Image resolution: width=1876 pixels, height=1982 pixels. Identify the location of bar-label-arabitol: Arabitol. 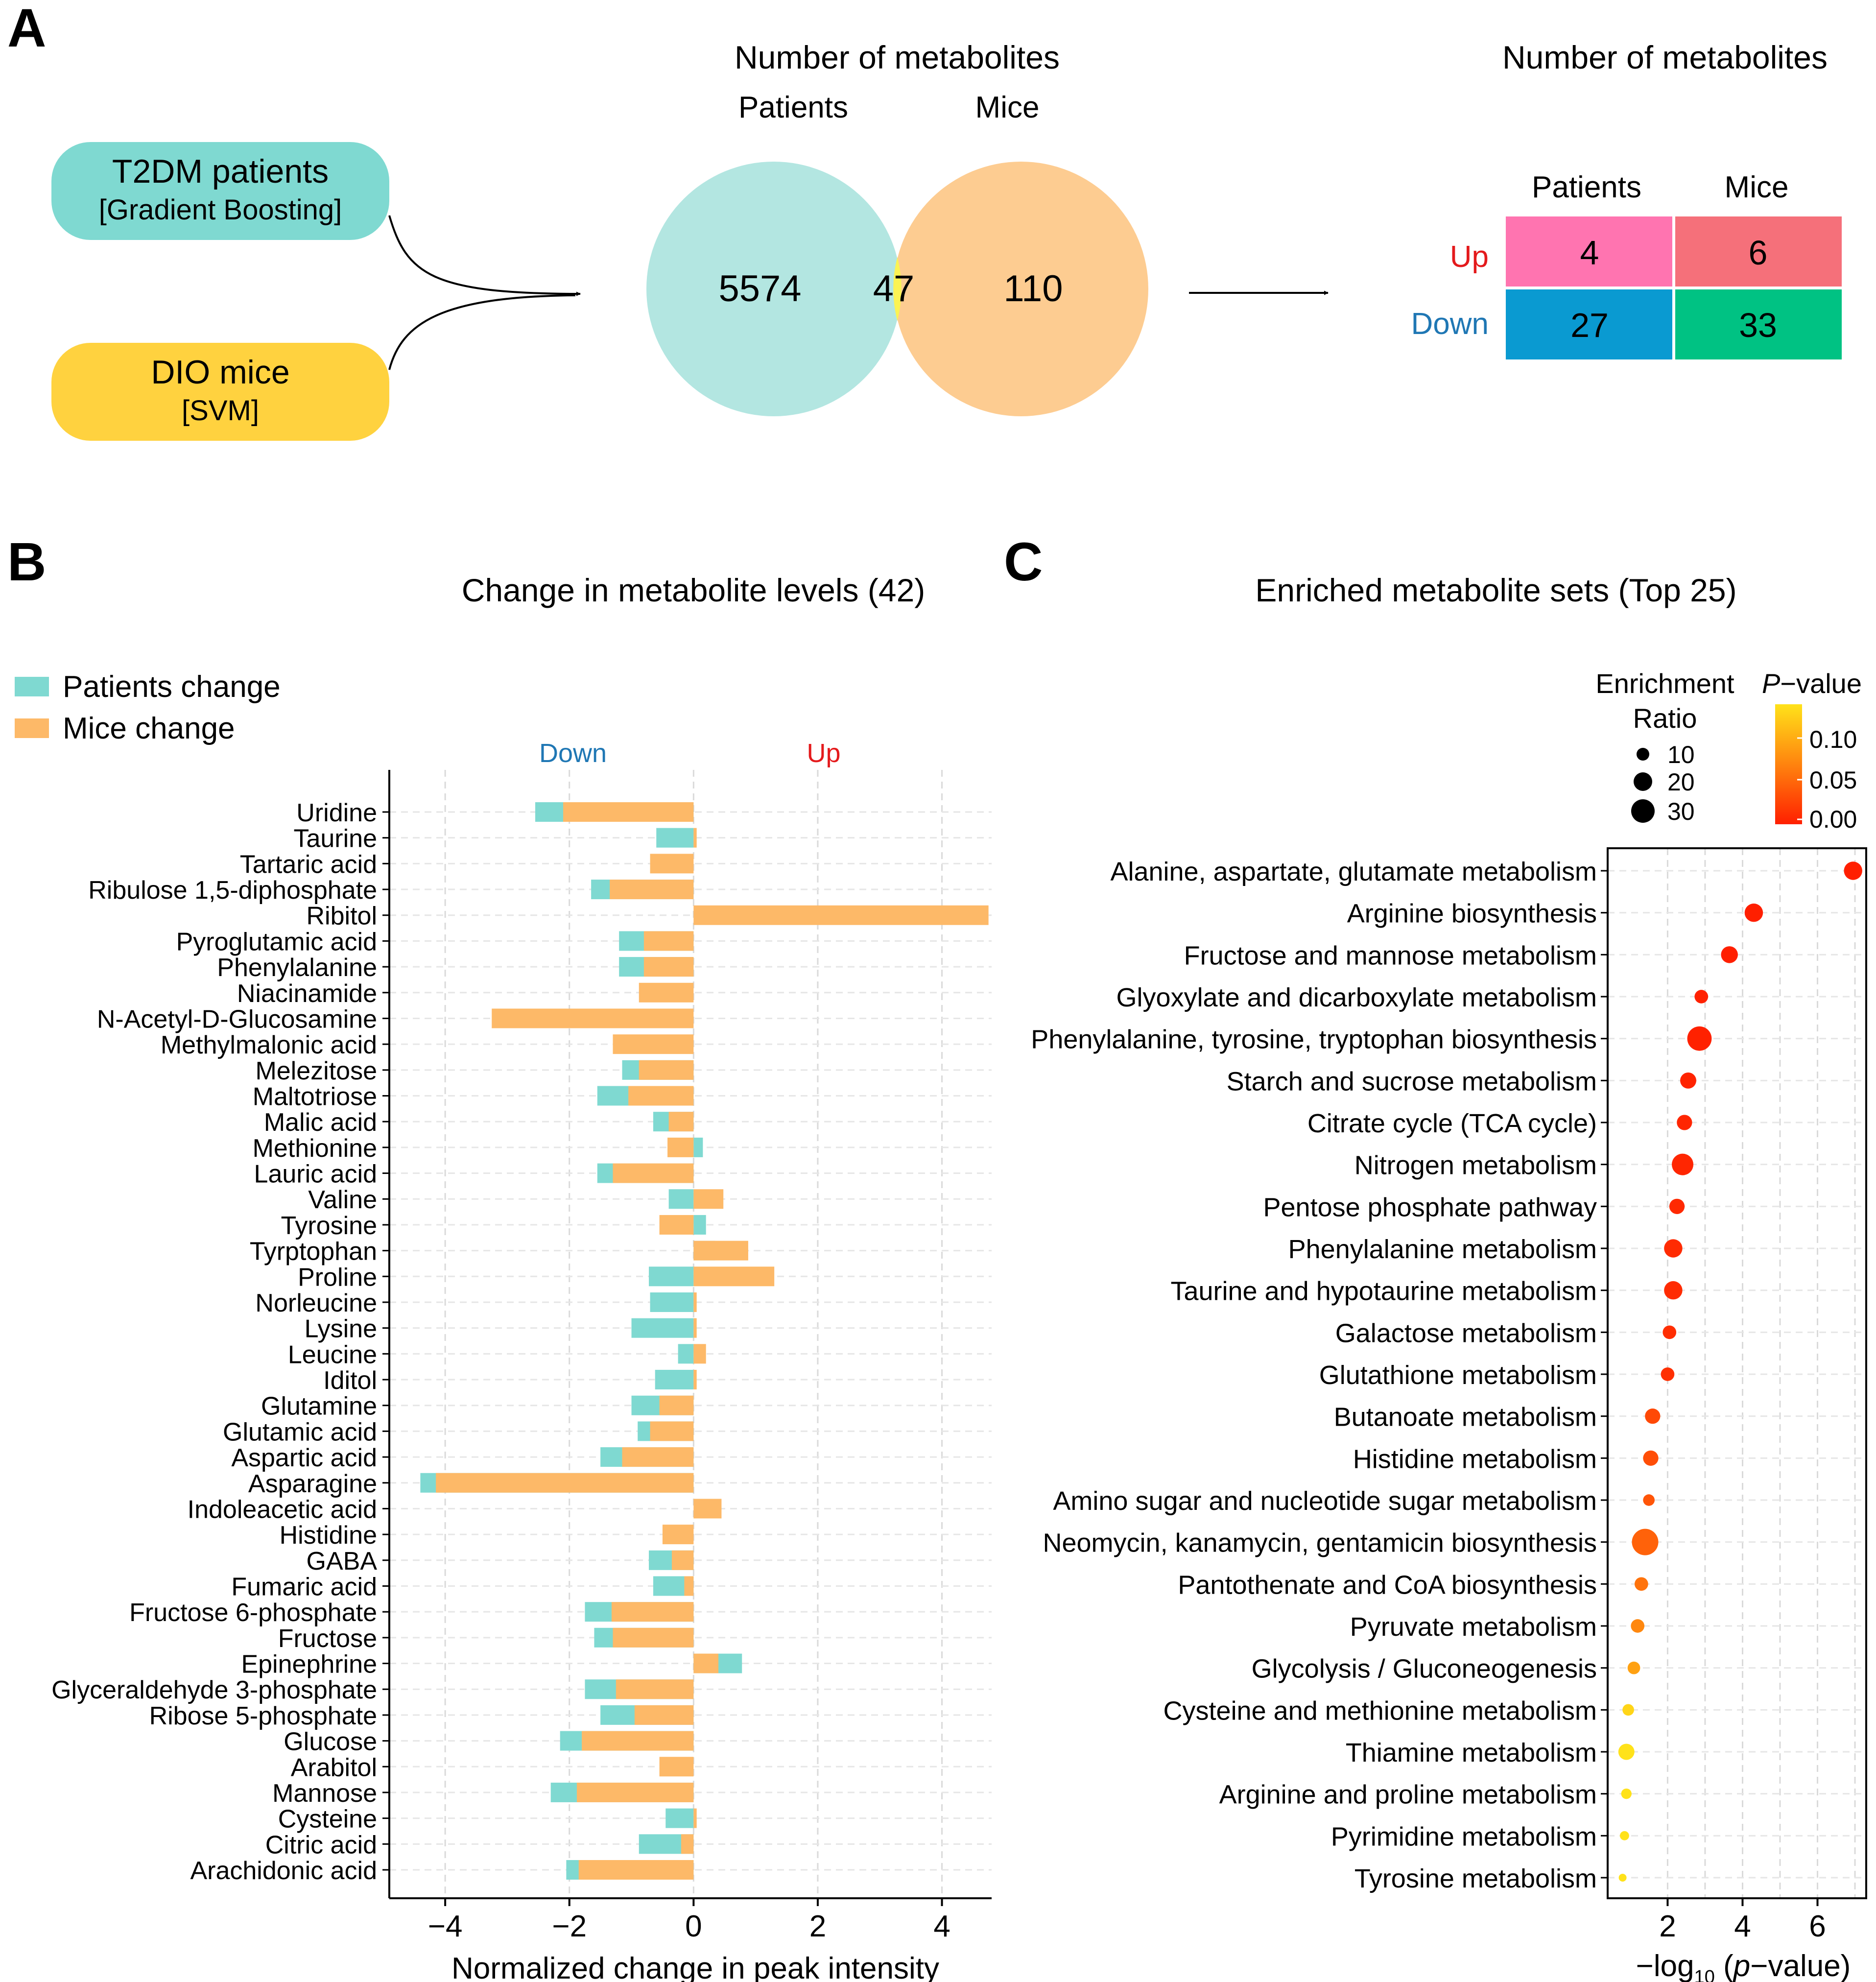
(334, 1767).